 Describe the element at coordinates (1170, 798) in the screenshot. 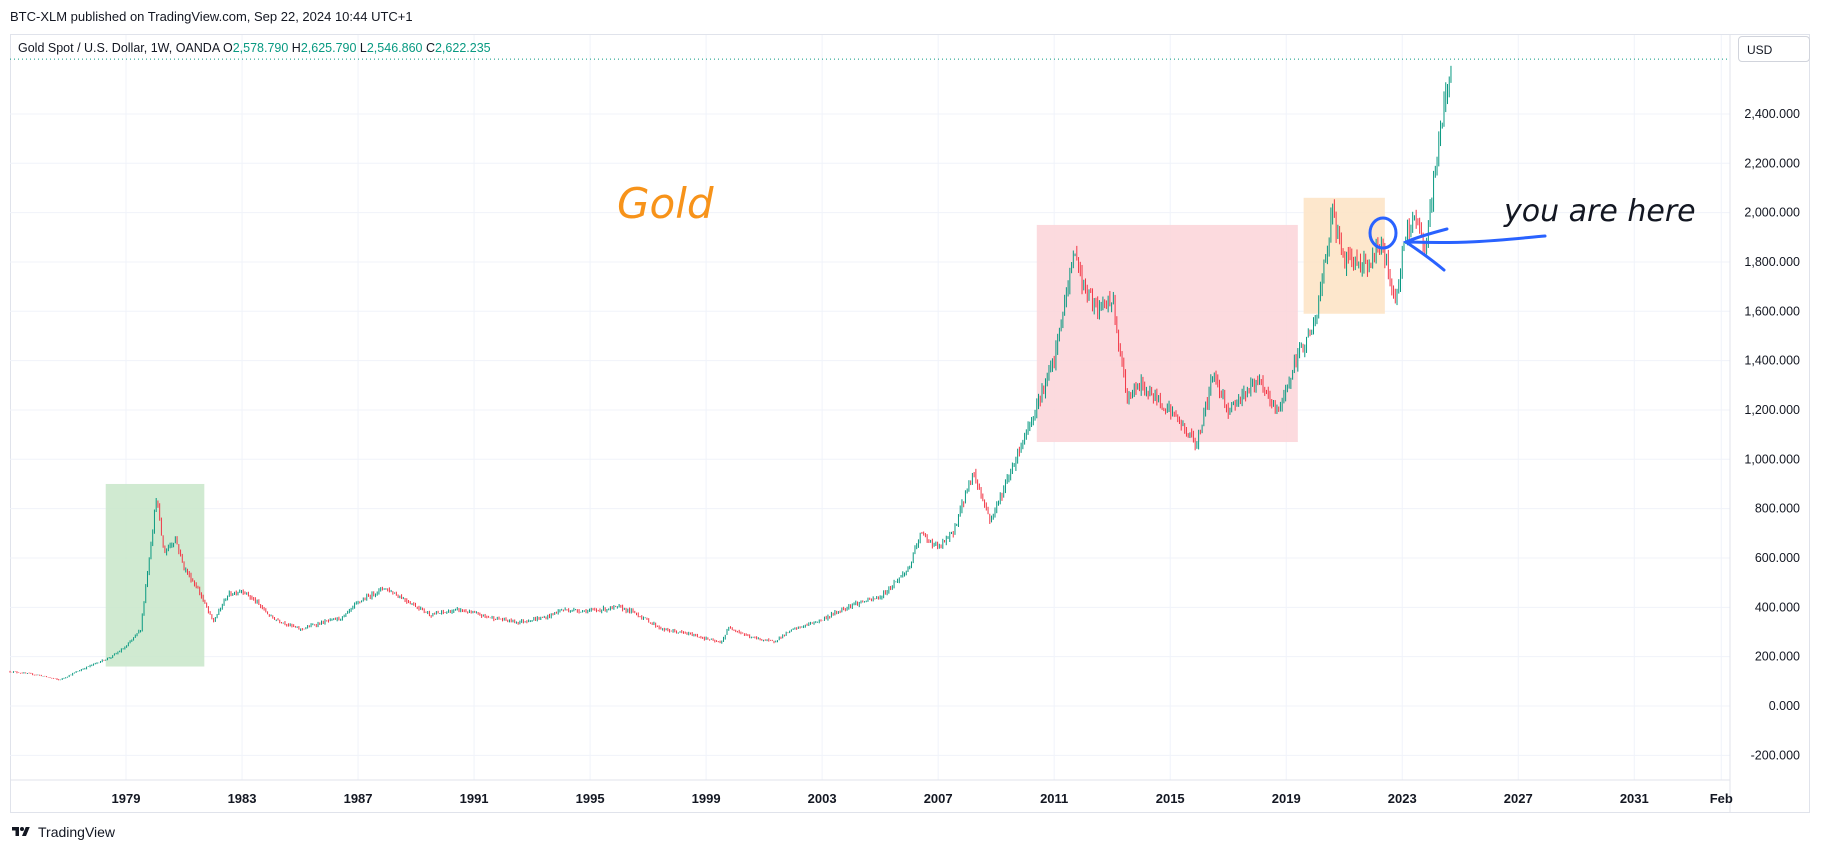

I see `x-tick-label: 2015` at that location.